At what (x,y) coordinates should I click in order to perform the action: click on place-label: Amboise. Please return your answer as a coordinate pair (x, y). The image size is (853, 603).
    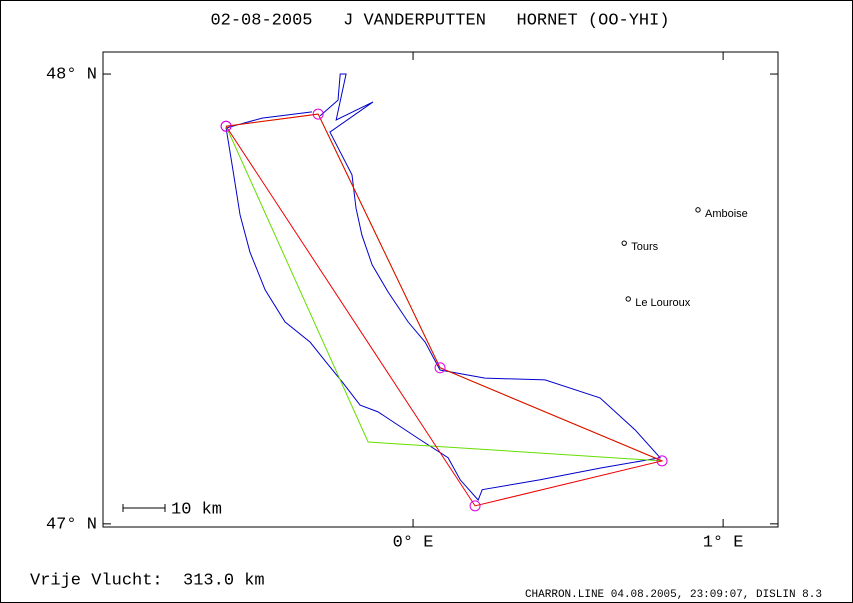
    Looking at the image, I should click on (726, 214).